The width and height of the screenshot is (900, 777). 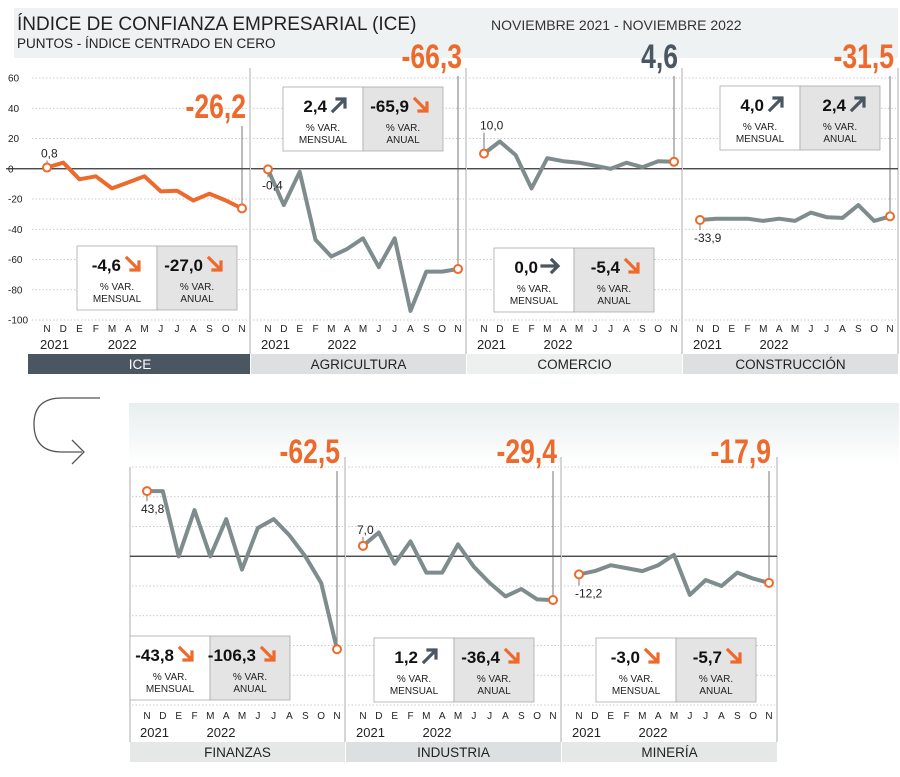 I want to click on y-tick-label: -80, so click(x=15, y=290).